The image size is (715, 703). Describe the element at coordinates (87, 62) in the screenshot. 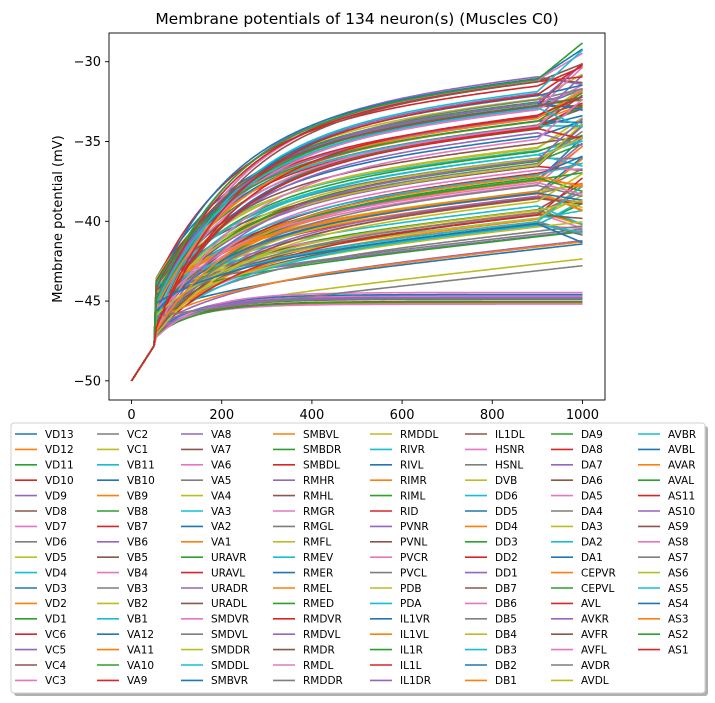

I see `y-tick-label: −30` at that location.